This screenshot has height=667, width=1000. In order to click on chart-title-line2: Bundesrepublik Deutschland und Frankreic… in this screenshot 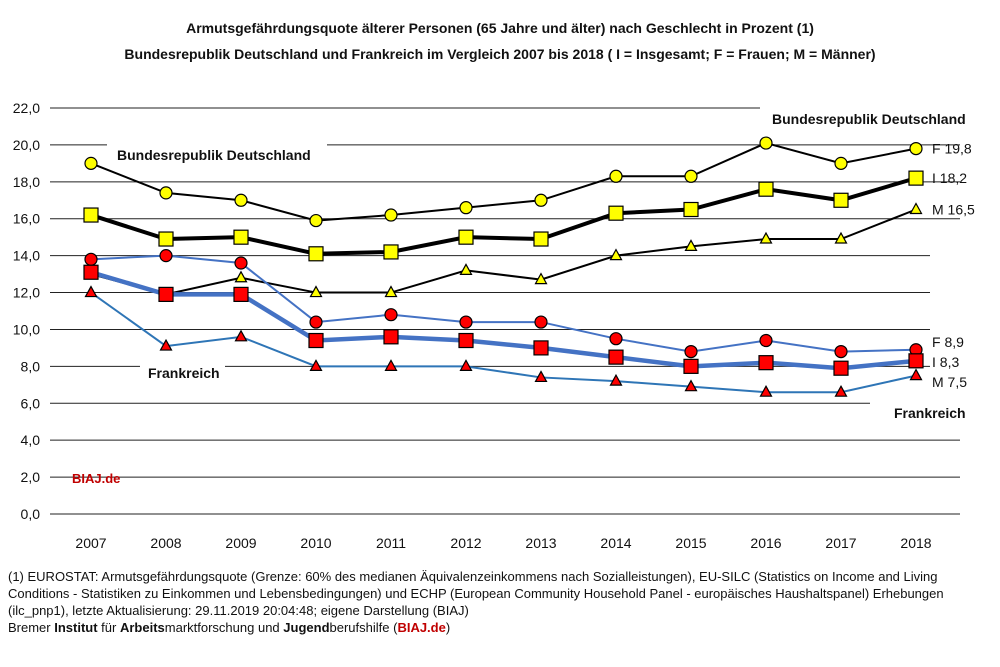, I will do `click(500, 54)`.